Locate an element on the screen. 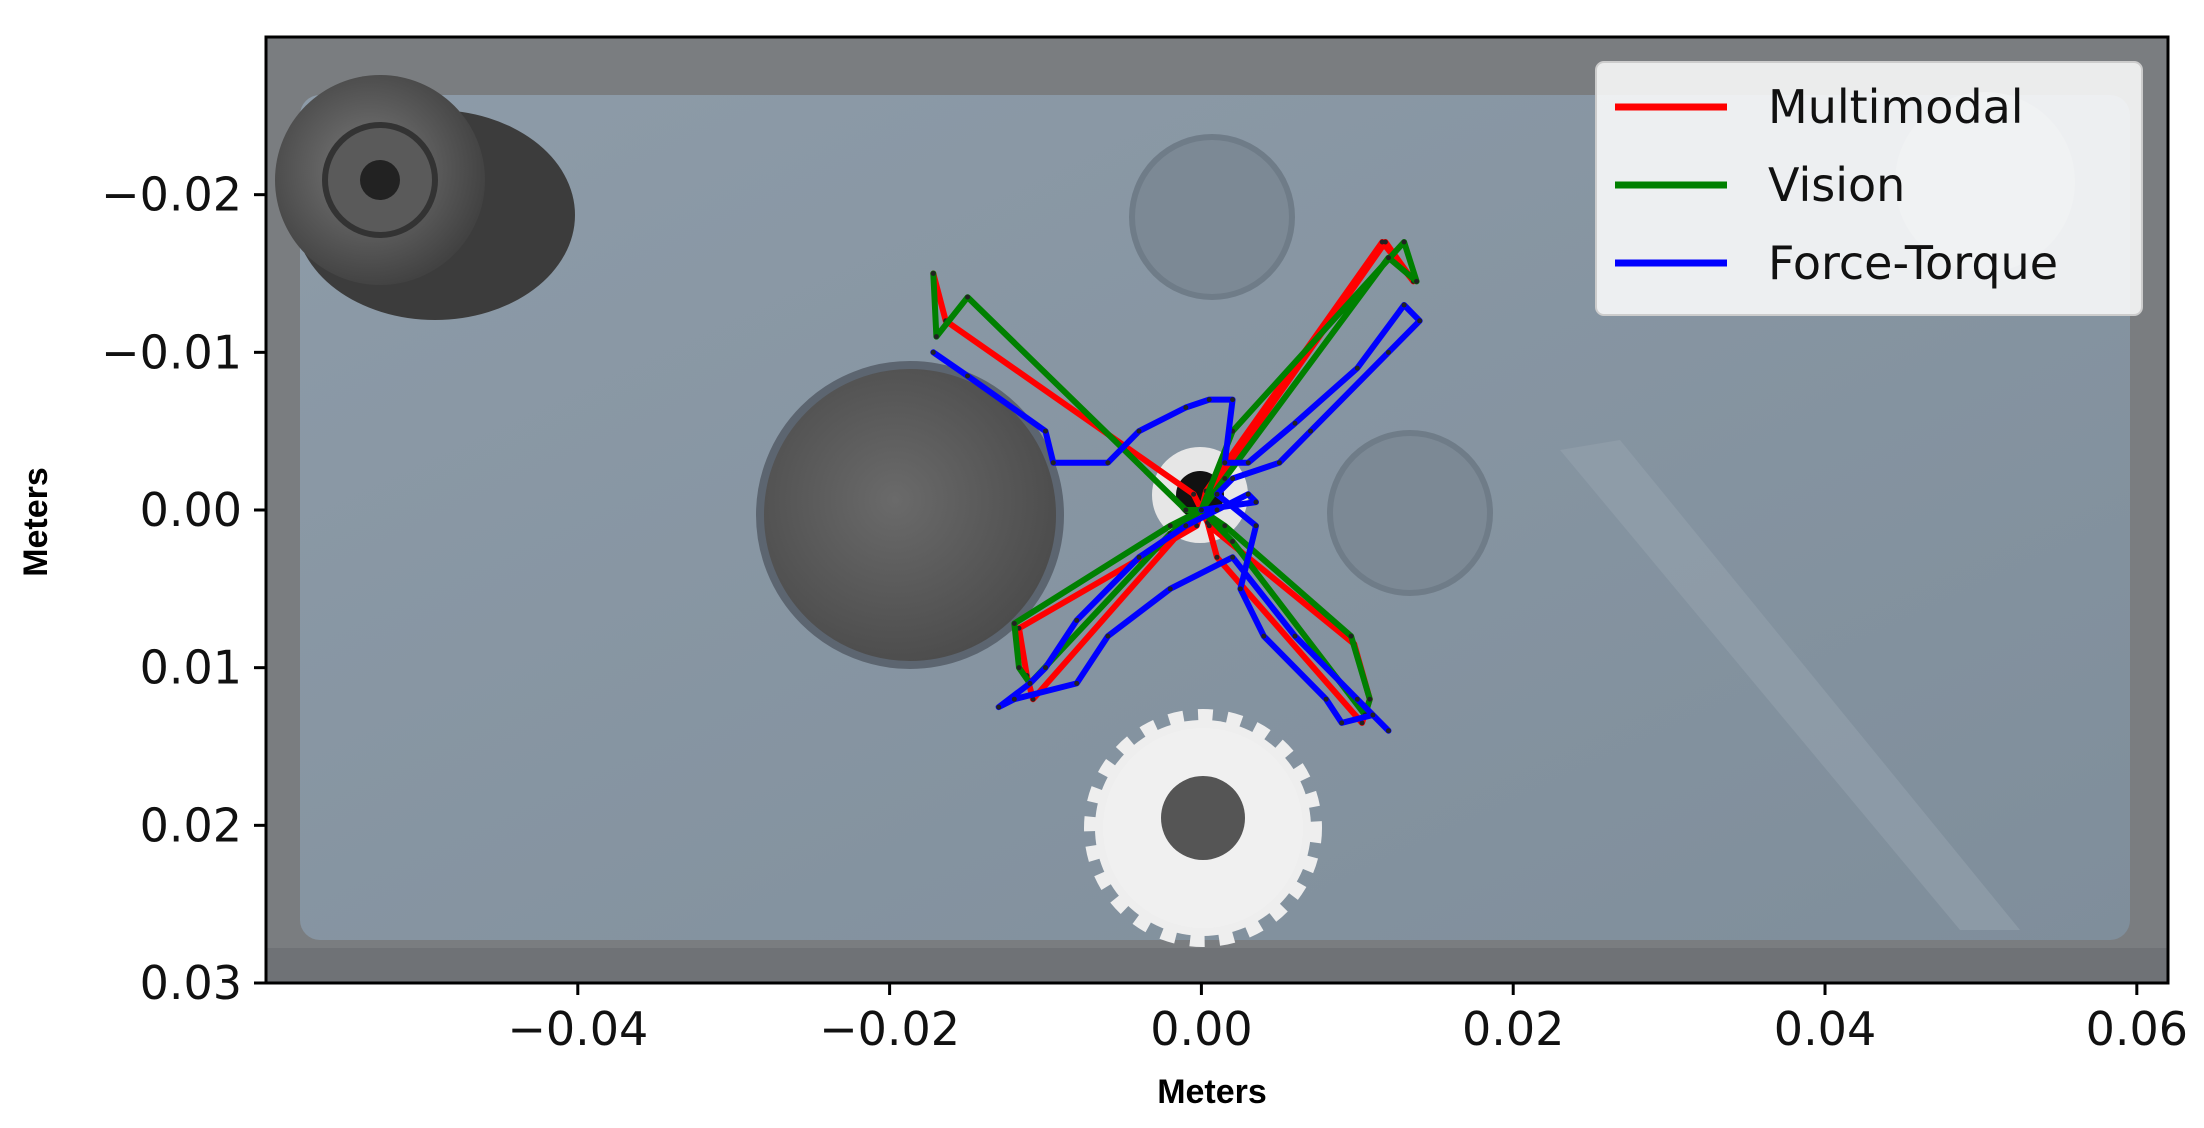 The width and height of the screenshot is (2204, 1128). x-axis-title: Meters is located at coordinates (1212, 1092).